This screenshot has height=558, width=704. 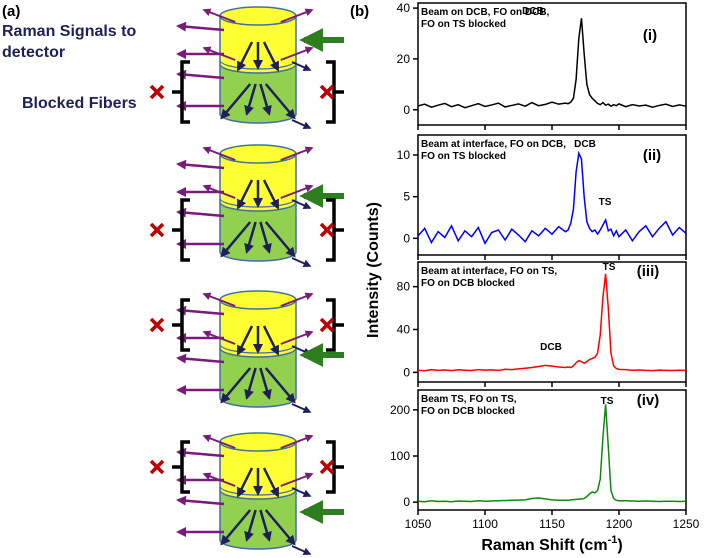 What do you see at coordinates (652, 155) in the screenshot?
I see `panel-number: (ii)` at bounding box center [652, 155].